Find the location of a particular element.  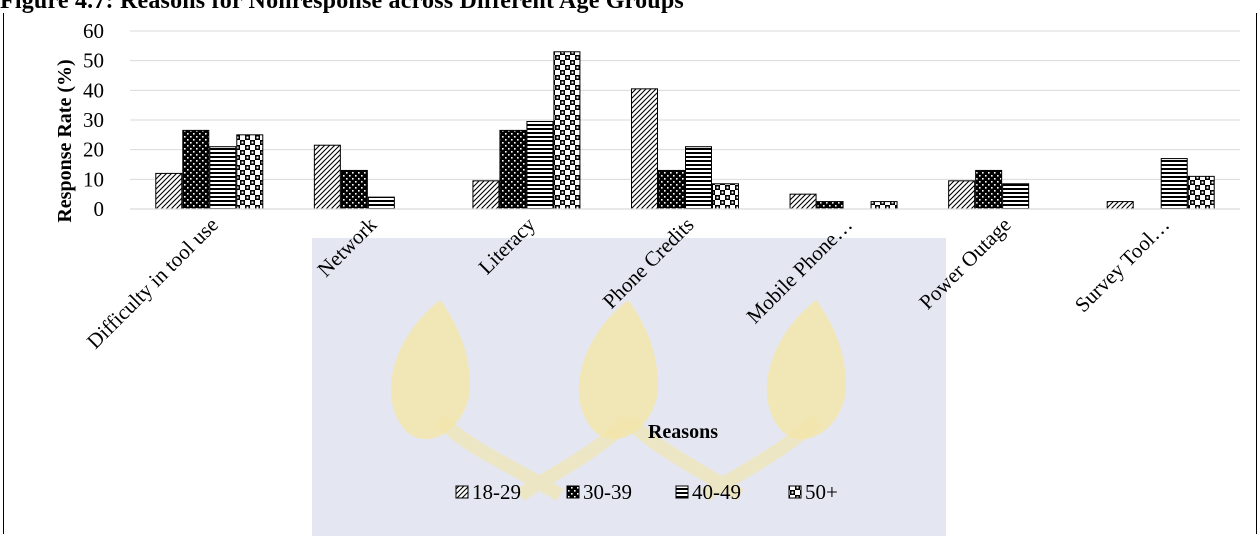

y-tick-label: 0 is located at coordinates (99, 209).